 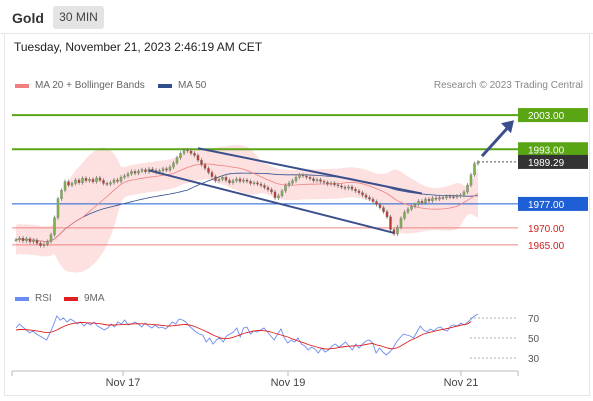 I want to click on x-tick-label-0: Nov 17, so click(x=123, y=383).